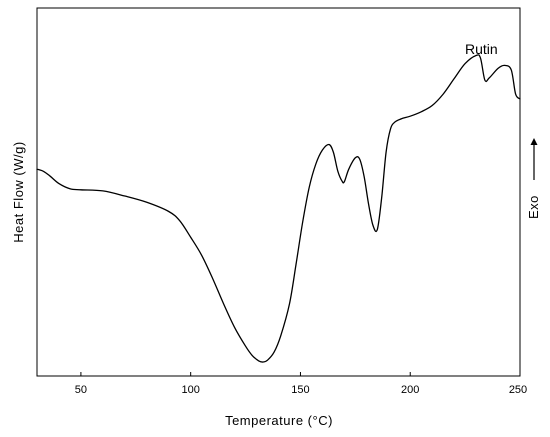 This screenshot has width=550, height=437. What do you see at coordinates (518, 390) in the screenshot?
I see `x-tick-label-250: 250` at bounding box center [518, 390].